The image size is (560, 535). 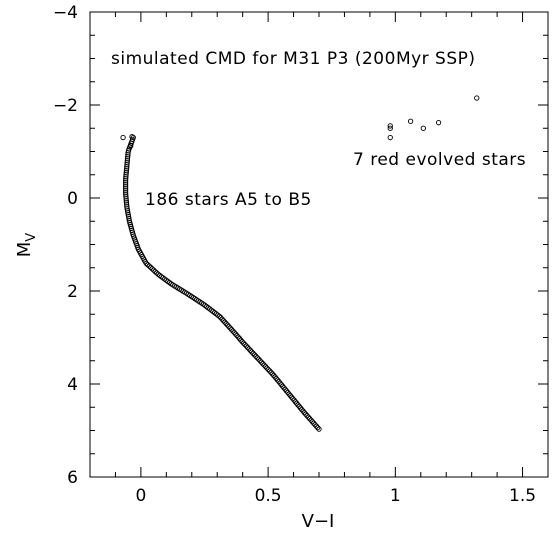 What do you see at coordinates (24, 250) in the screenshot?
I see `y-axis-label-main: M` at bounding box center [24, 250].